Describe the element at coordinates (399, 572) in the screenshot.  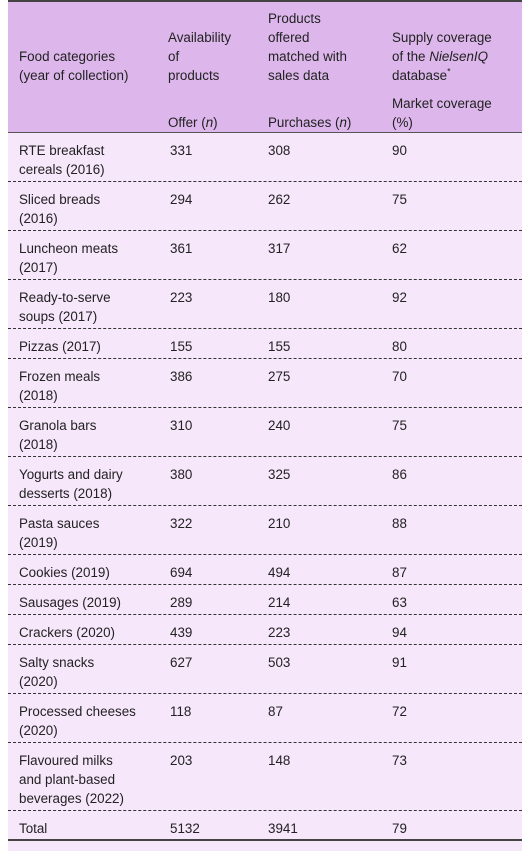
I see `coverage-cell: 87` at that location.